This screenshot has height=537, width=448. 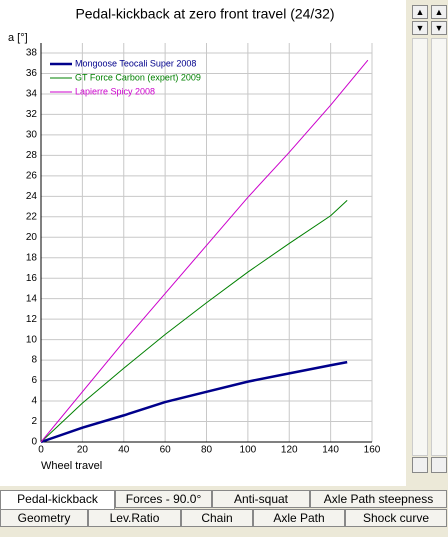 I want to click on tab: Chain, so click(x=217, y=518).